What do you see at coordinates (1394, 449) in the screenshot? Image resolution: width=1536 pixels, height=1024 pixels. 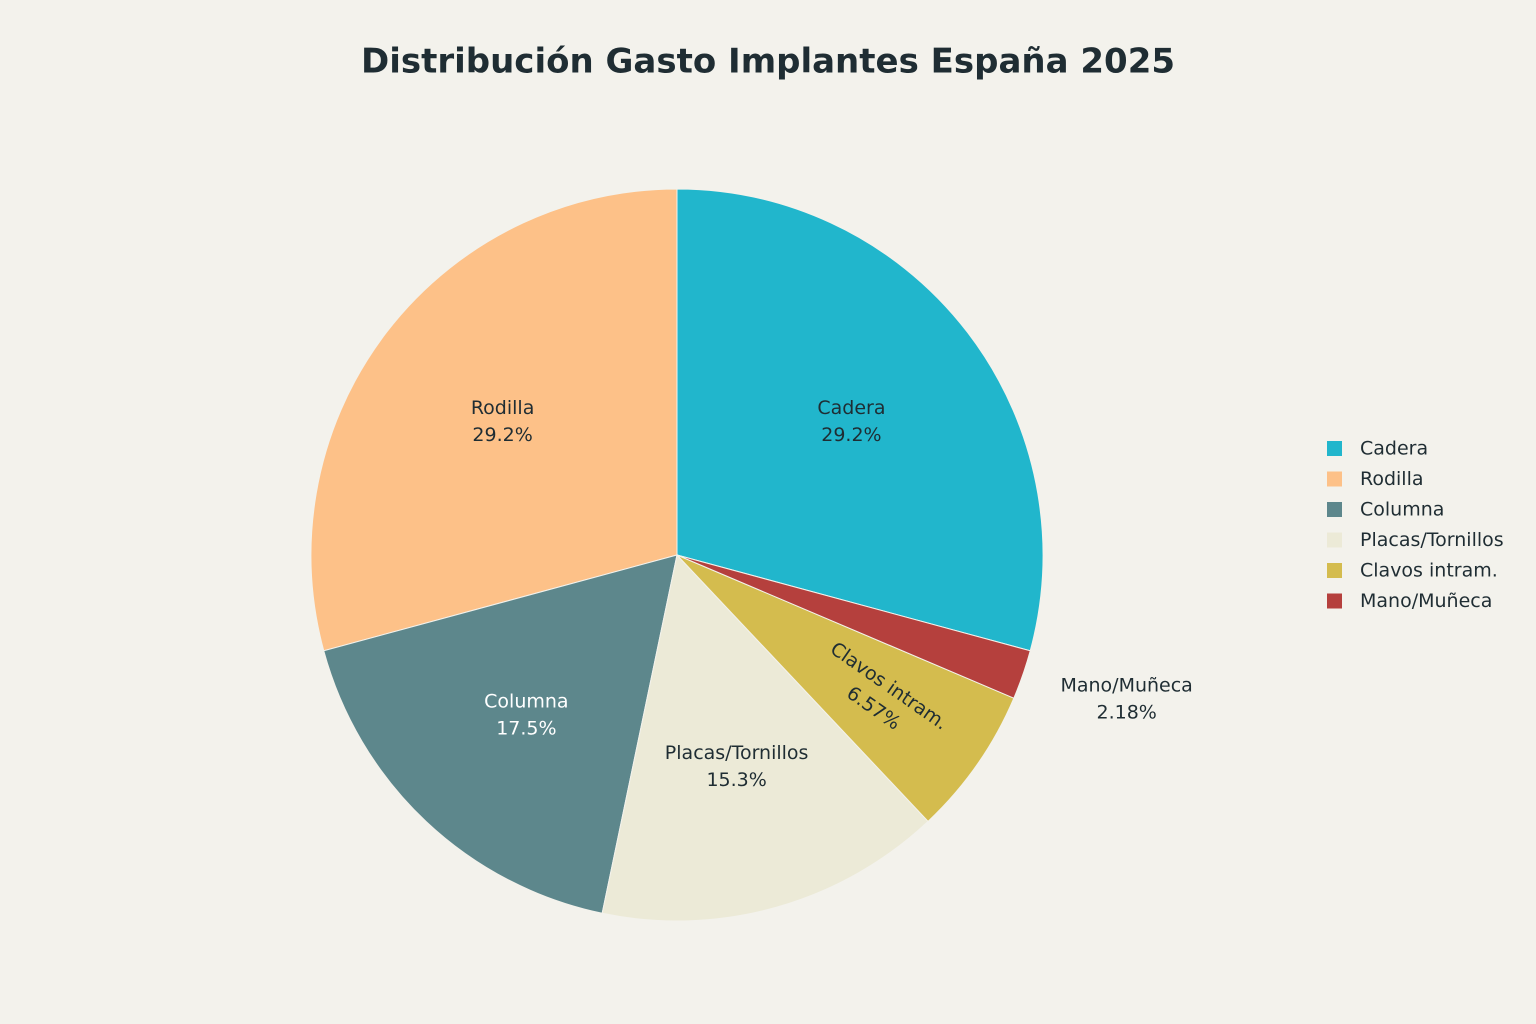 I see `legend-label: Cadera` at bounding box center [1394, 449].